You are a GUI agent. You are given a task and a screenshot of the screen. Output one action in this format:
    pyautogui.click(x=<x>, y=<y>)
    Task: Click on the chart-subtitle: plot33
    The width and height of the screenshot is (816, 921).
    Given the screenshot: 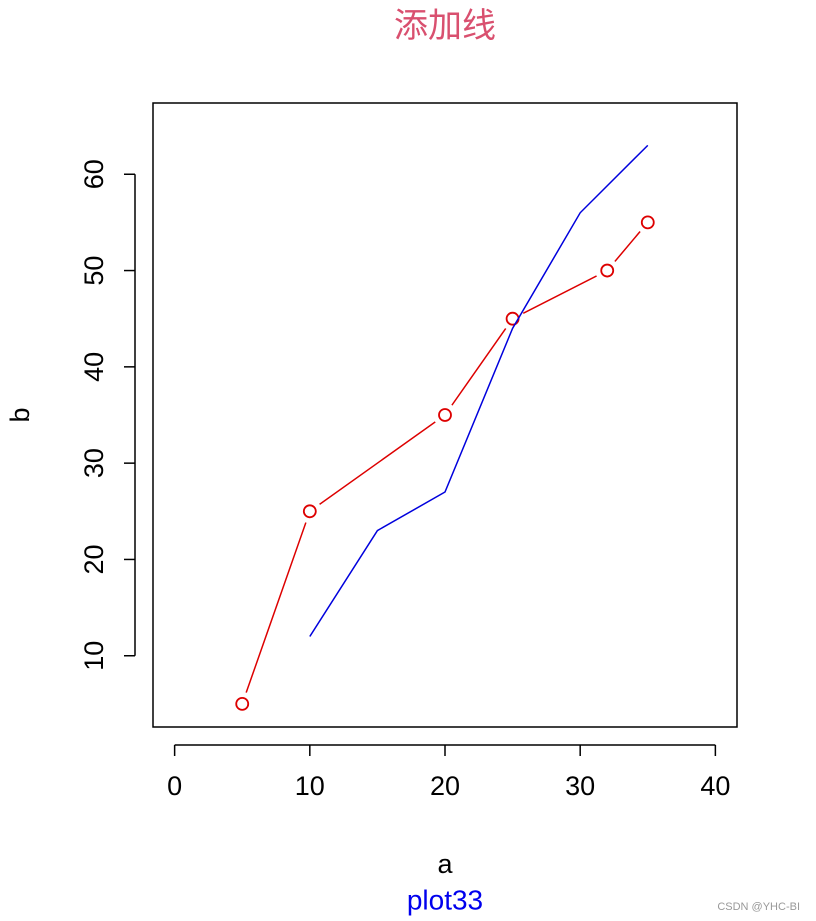 What is the action you would take?
    pyautogui.click(x=445, y=899)
    